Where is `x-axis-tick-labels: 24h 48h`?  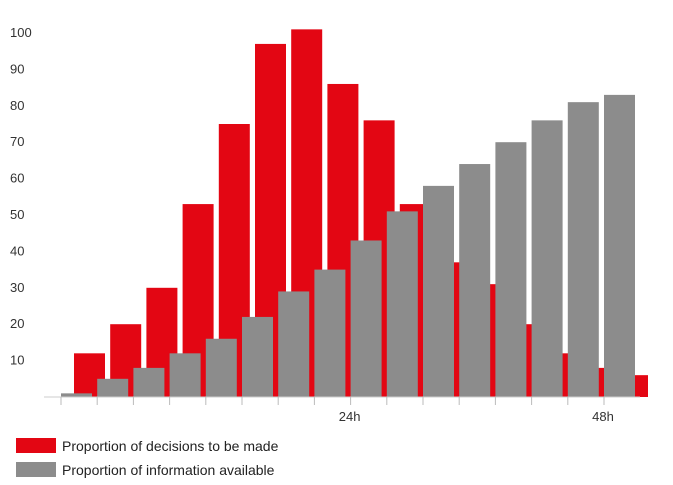 x-axis-tick-labels: 24h 48h is located at coordinates (476, 416).